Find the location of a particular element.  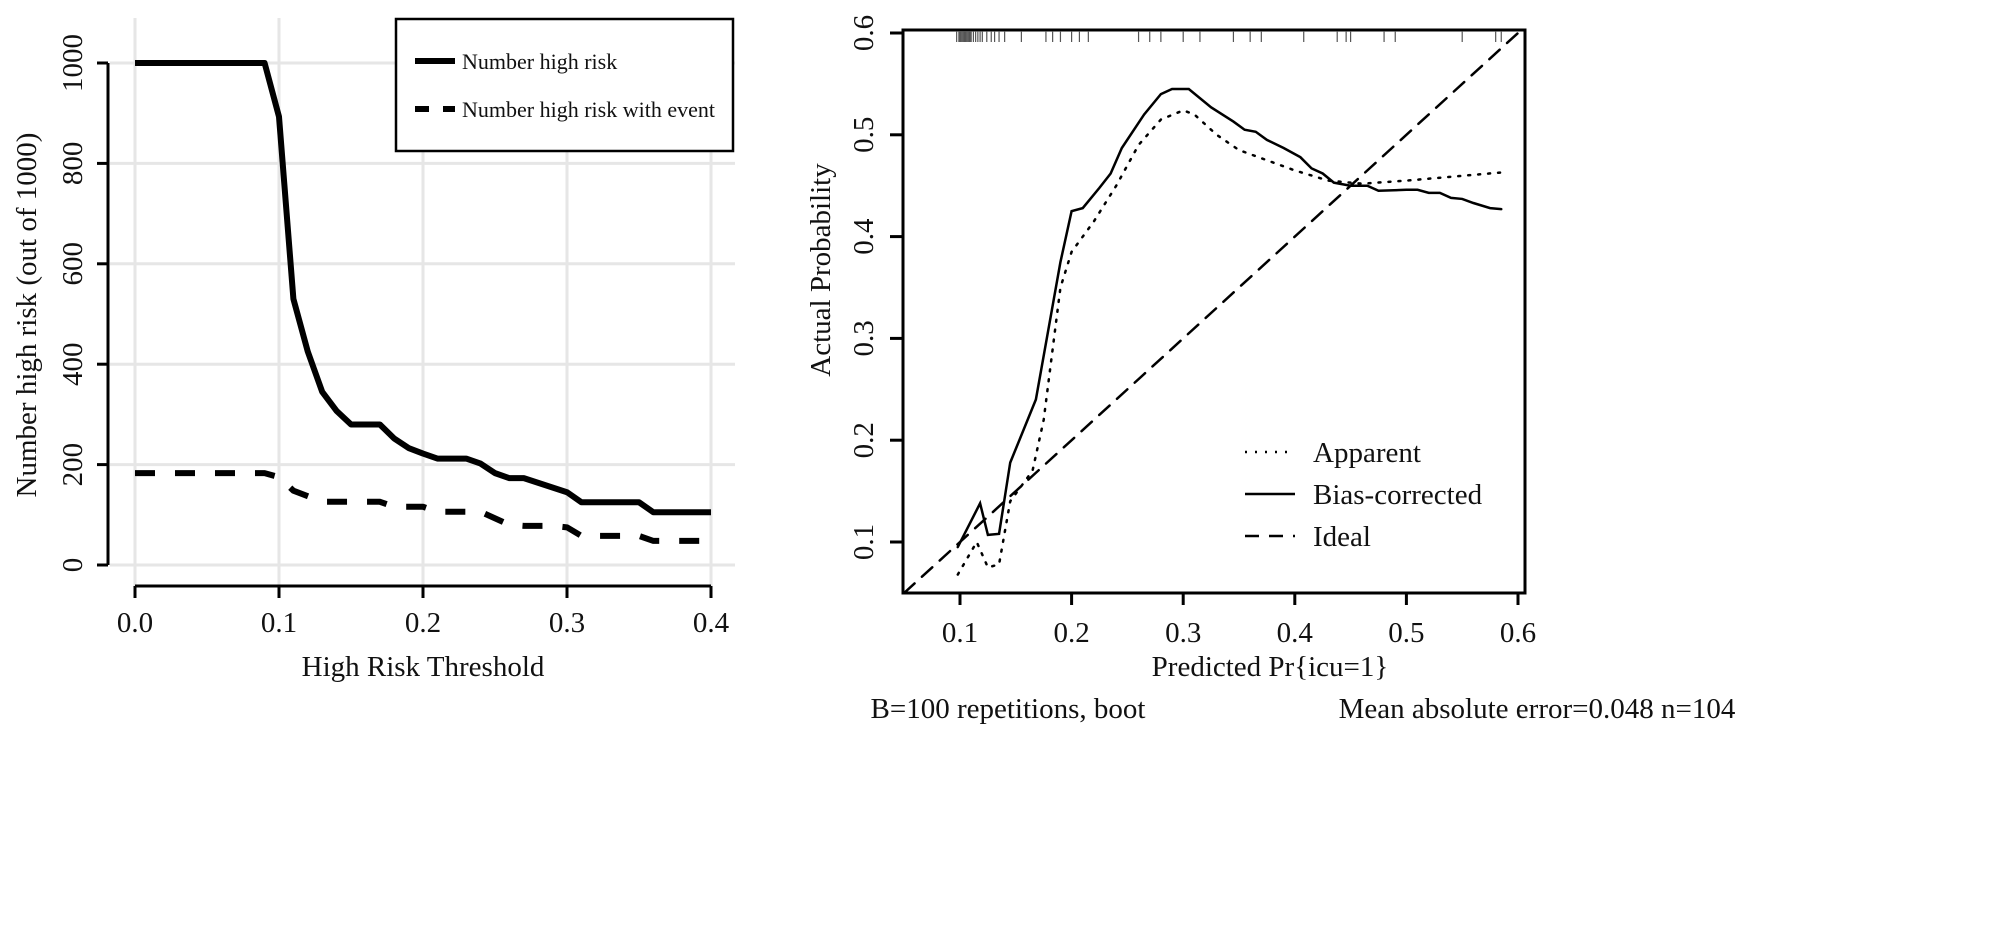

legend-label: Number high risk is located at coordinates (539, 61).